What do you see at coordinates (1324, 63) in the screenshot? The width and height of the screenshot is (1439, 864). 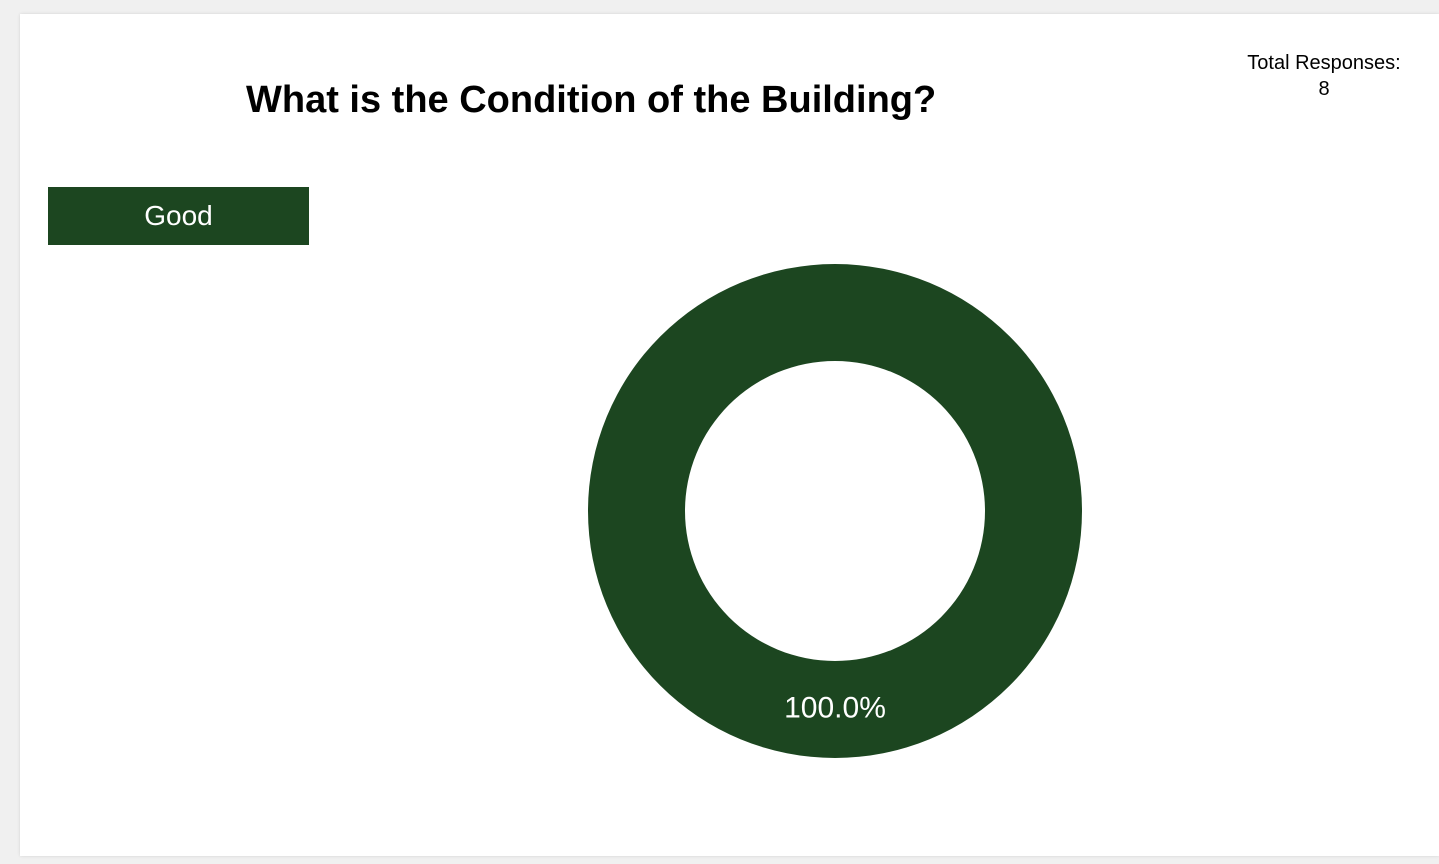 I see `total-responses-label: Total Responses:` at bounding box center [1324, 63].